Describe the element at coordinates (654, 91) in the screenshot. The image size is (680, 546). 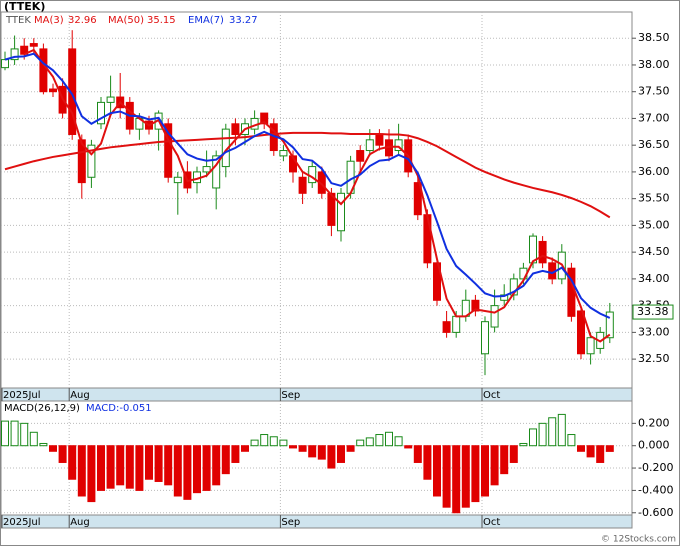
I see `y-tick-label: 37.50` at that location.